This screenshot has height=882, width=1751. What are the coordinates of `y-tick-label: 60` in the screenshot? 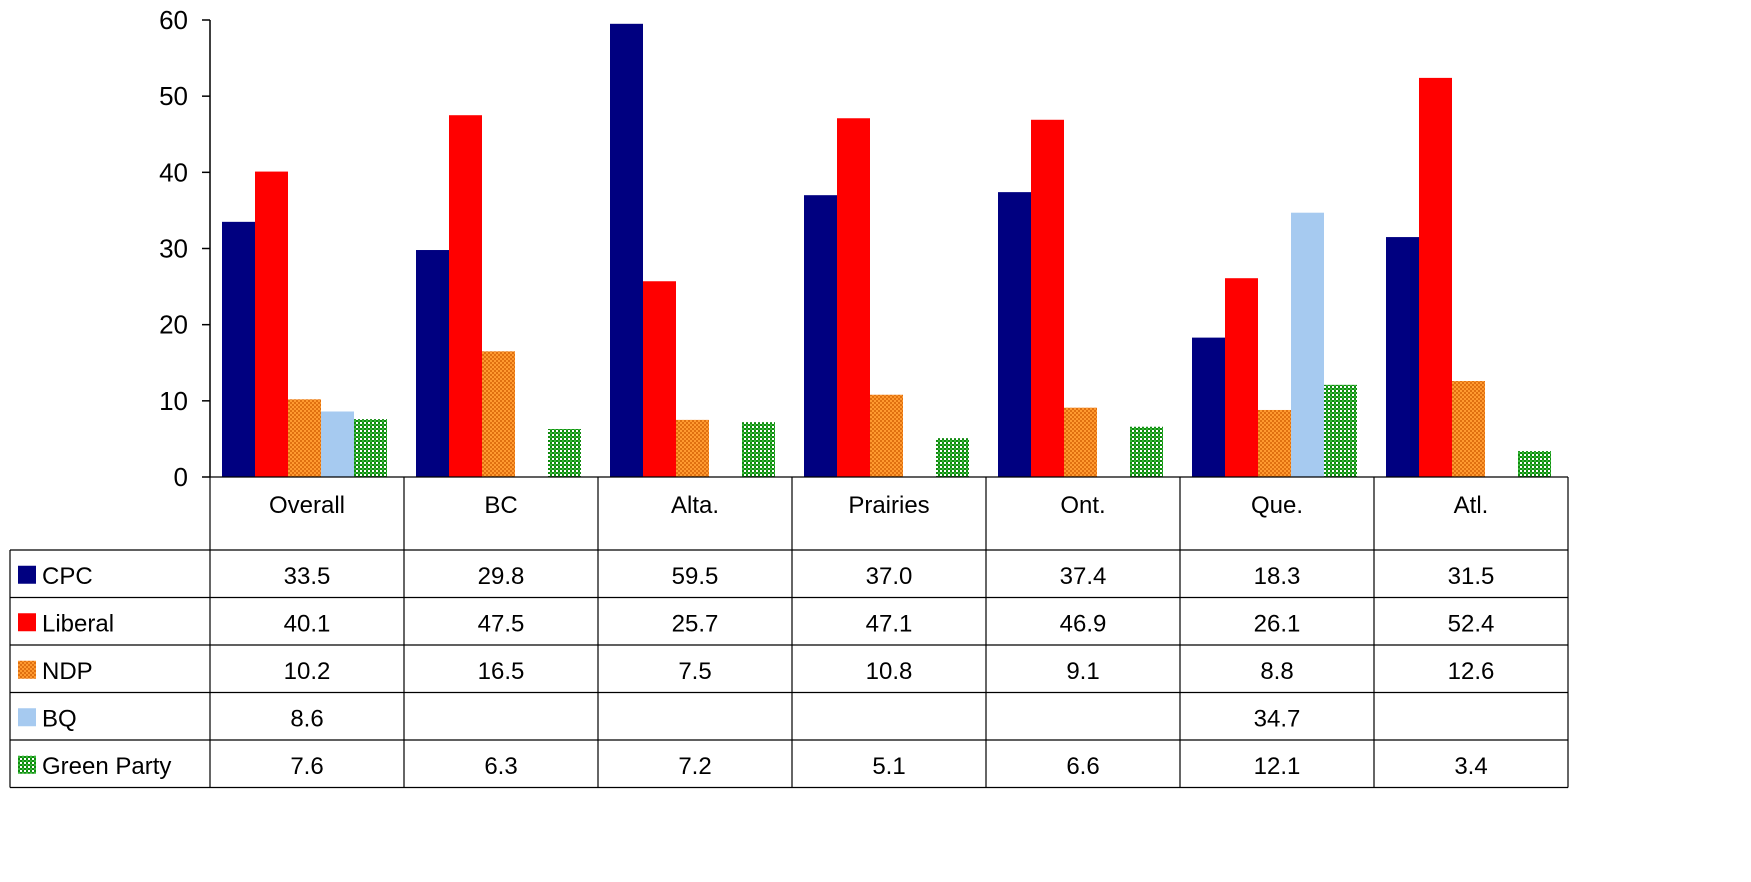 It's located at (173, 20).